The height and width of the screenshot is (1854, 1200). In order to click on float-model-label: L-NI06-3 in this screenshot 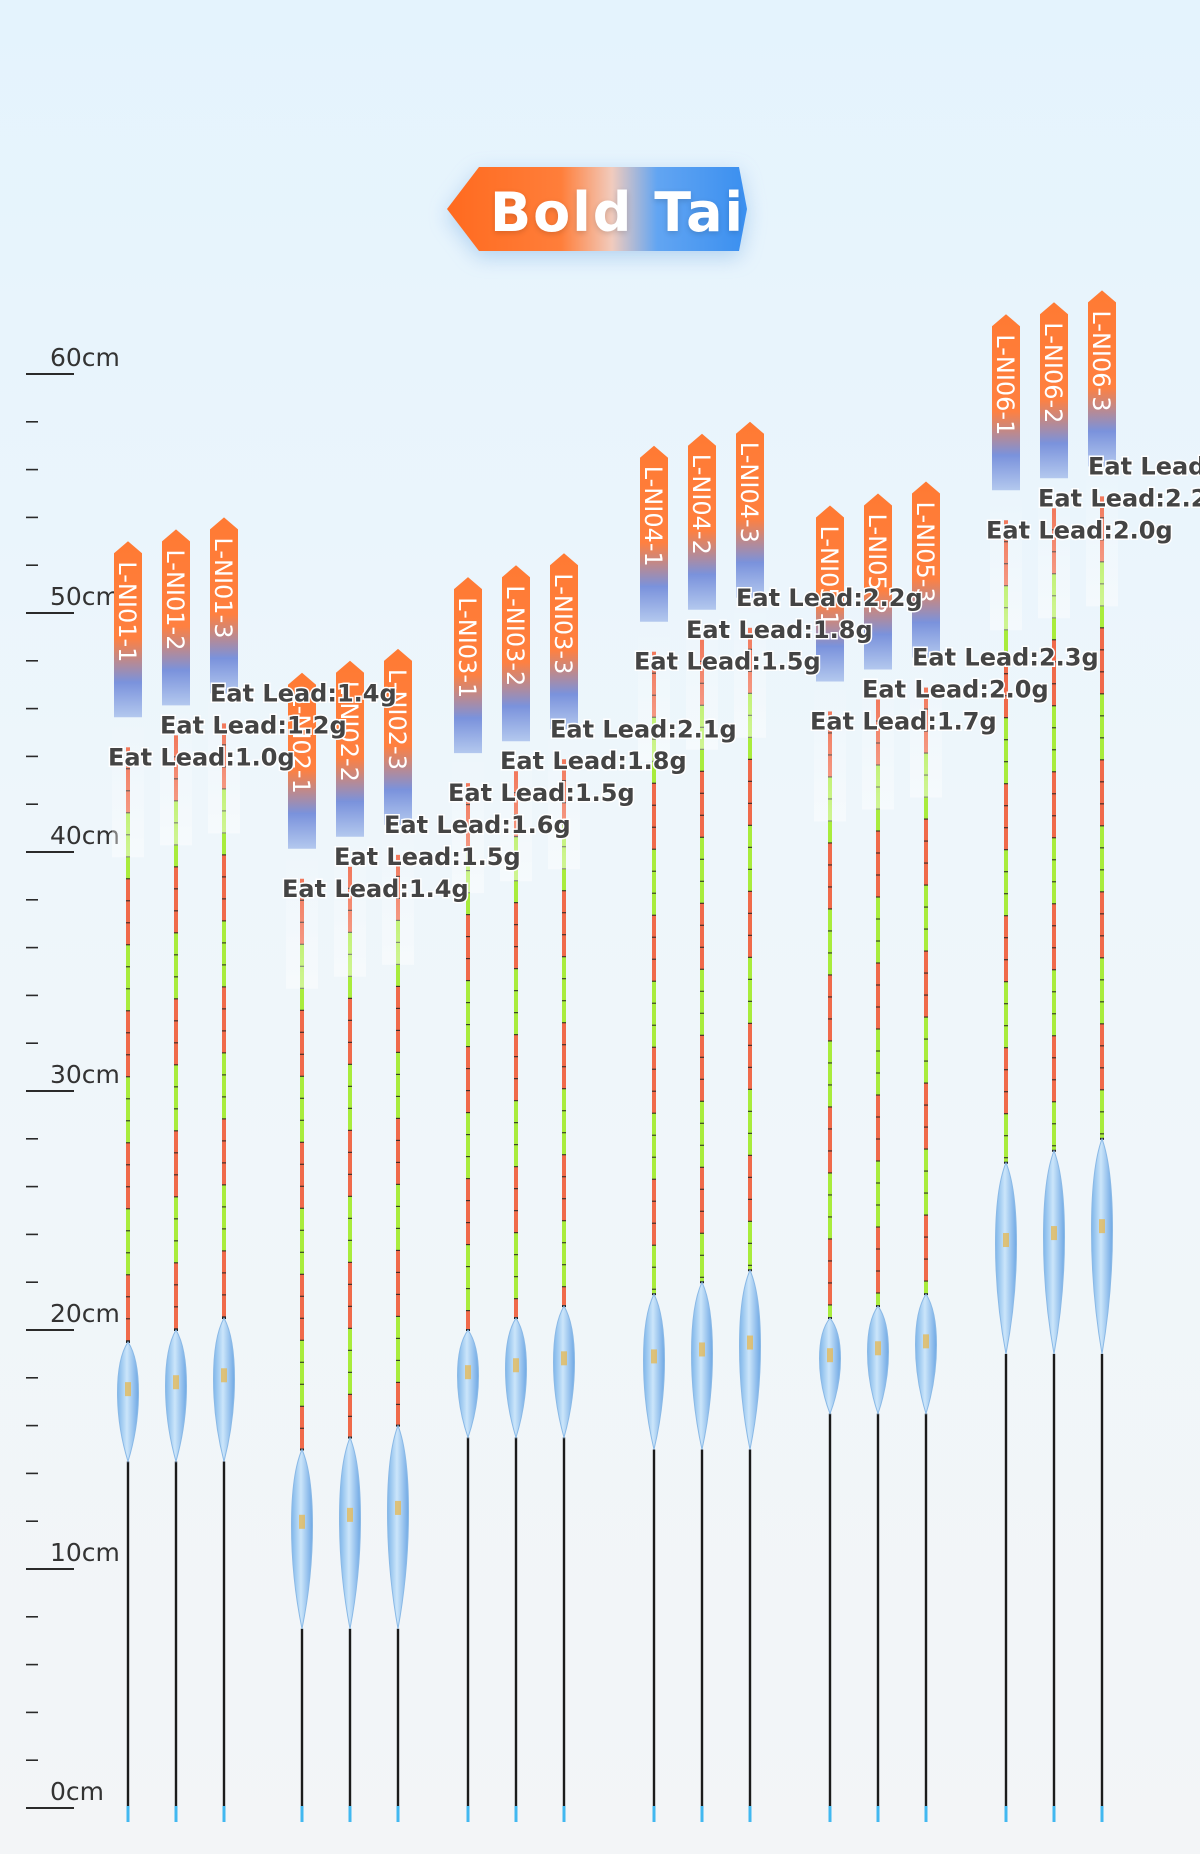, I will do `click(1101, 360)`.